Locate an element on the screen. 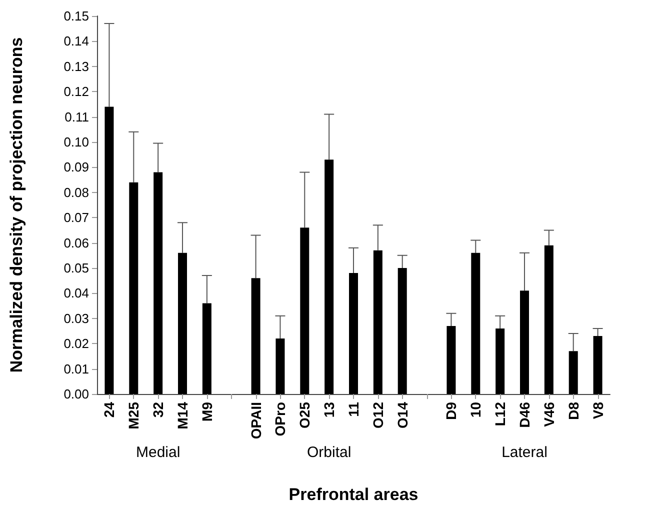  y-tick-label: 0.04 is located at coordinates (76, 293).